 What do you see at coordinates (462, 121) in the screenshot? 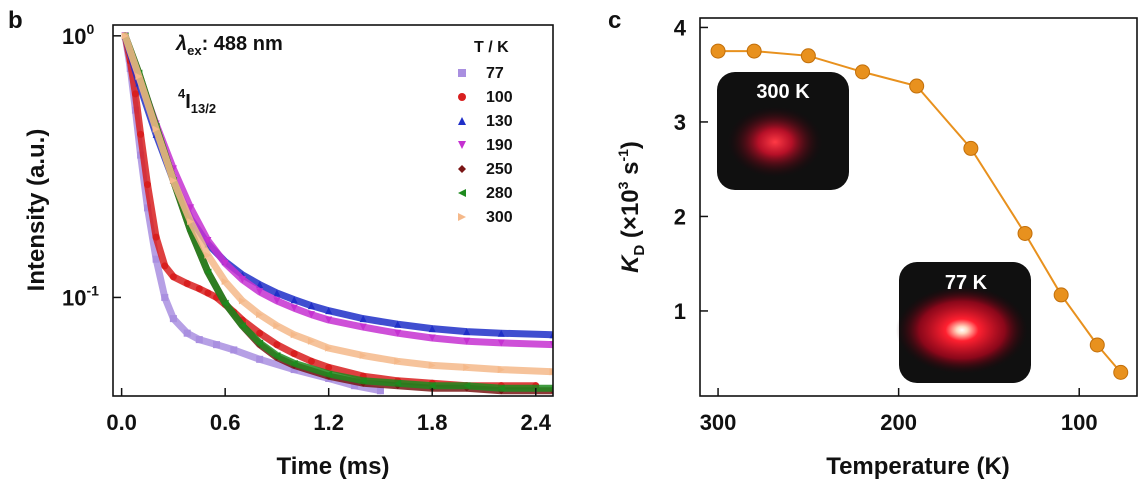
I see `legend-marker-130k` at bounding box center [462, 121].